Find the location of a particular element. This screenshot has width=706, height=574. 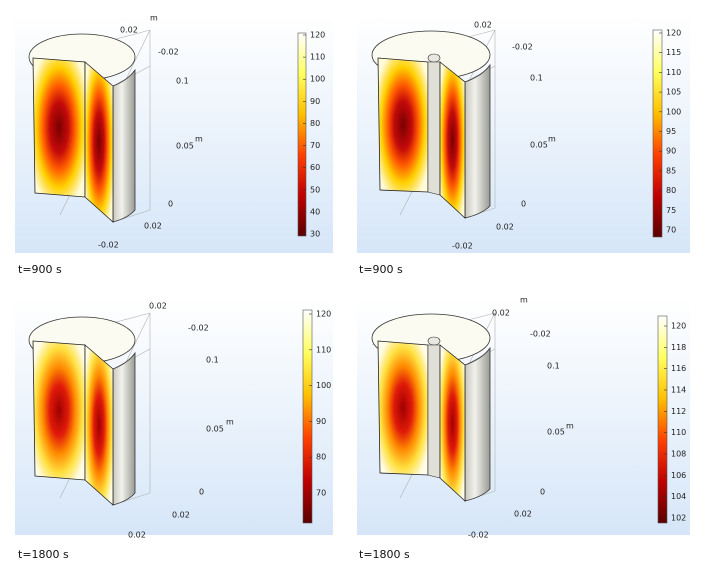

colorbar-label: 60 is located at coordinates (315, 167).